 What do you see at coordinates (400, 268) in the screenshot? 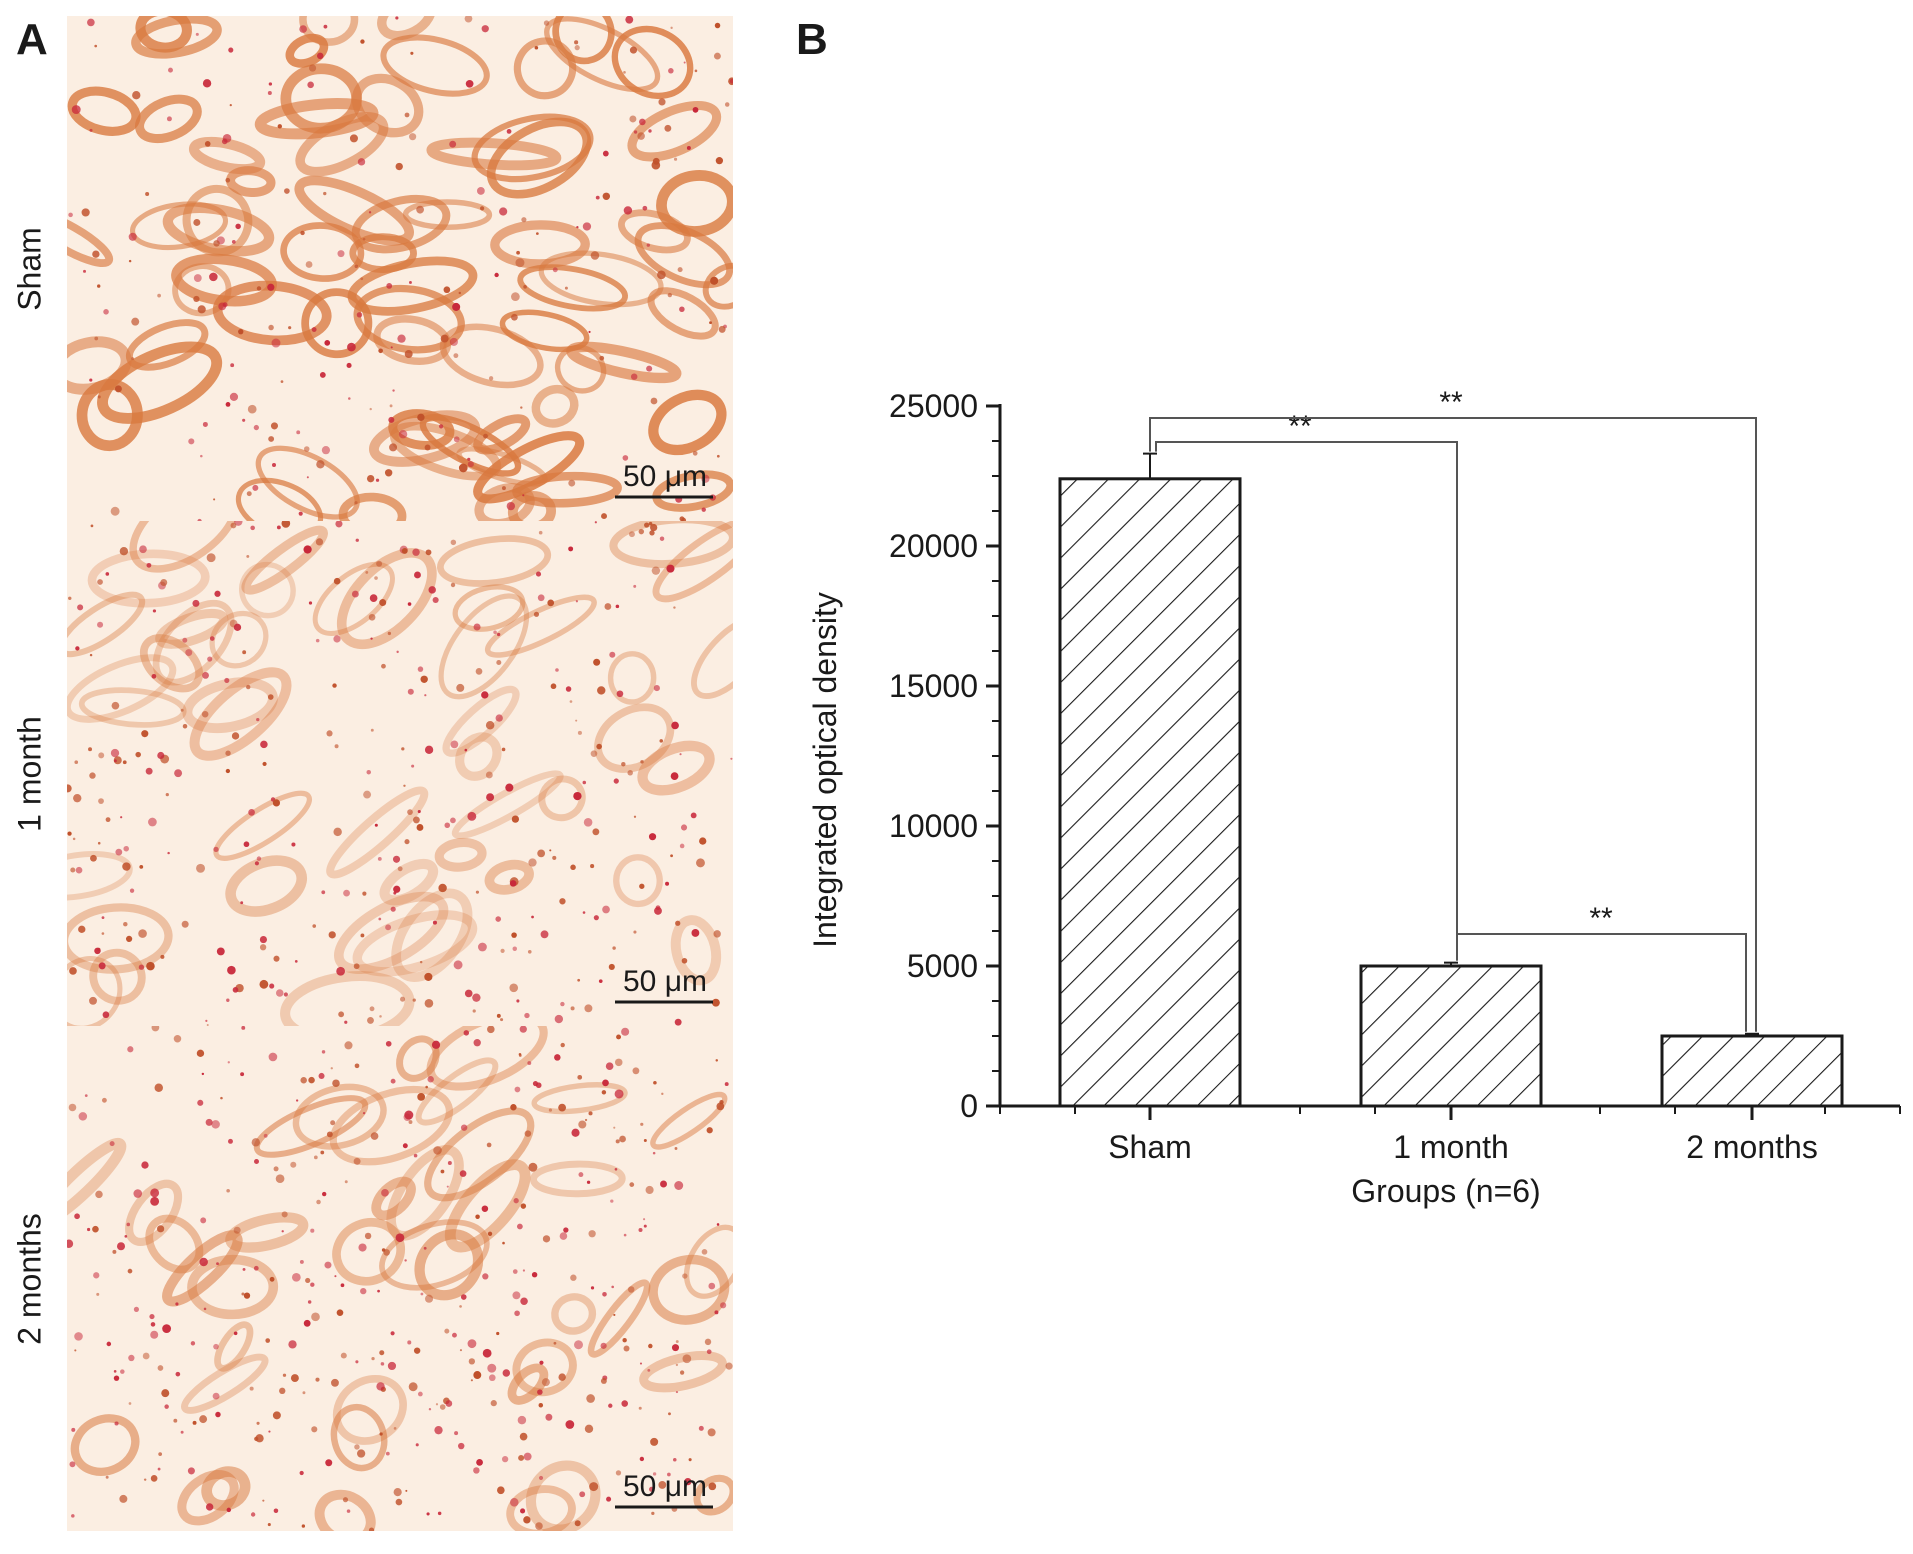
I see `micrograph-sham: 50 μm` at bounding box center [400, 268].